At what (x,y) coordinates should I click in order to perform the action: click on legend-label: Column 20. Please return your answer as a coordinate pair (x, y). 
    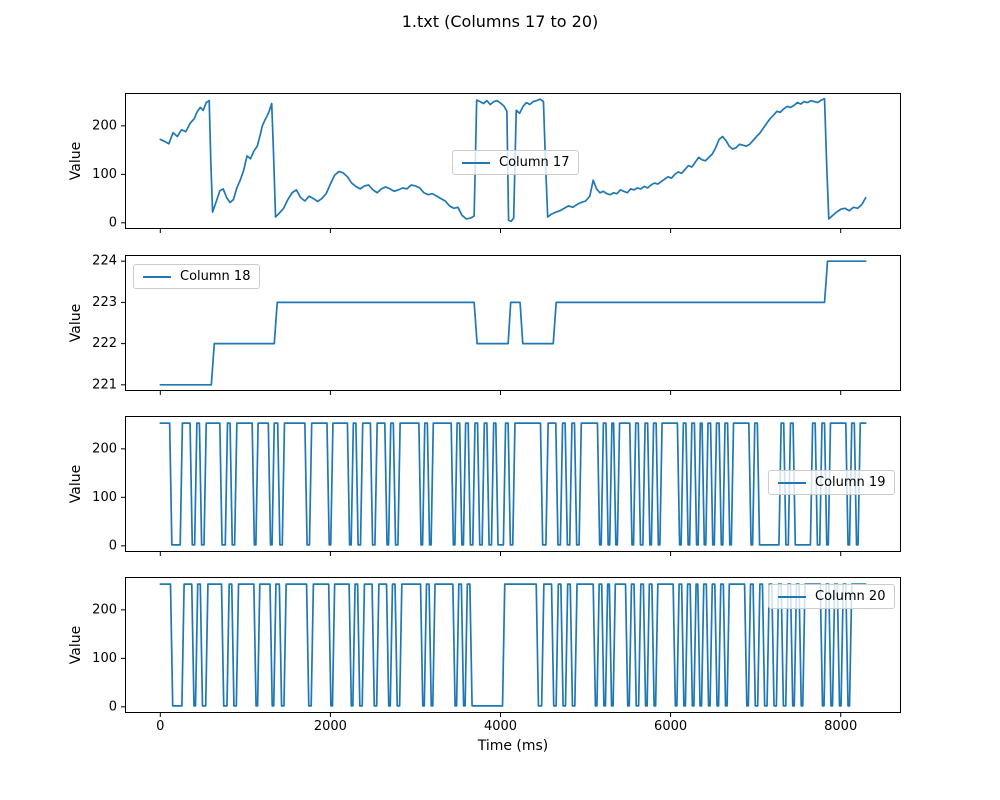
    Looking at the image, I should click on (850, 596).